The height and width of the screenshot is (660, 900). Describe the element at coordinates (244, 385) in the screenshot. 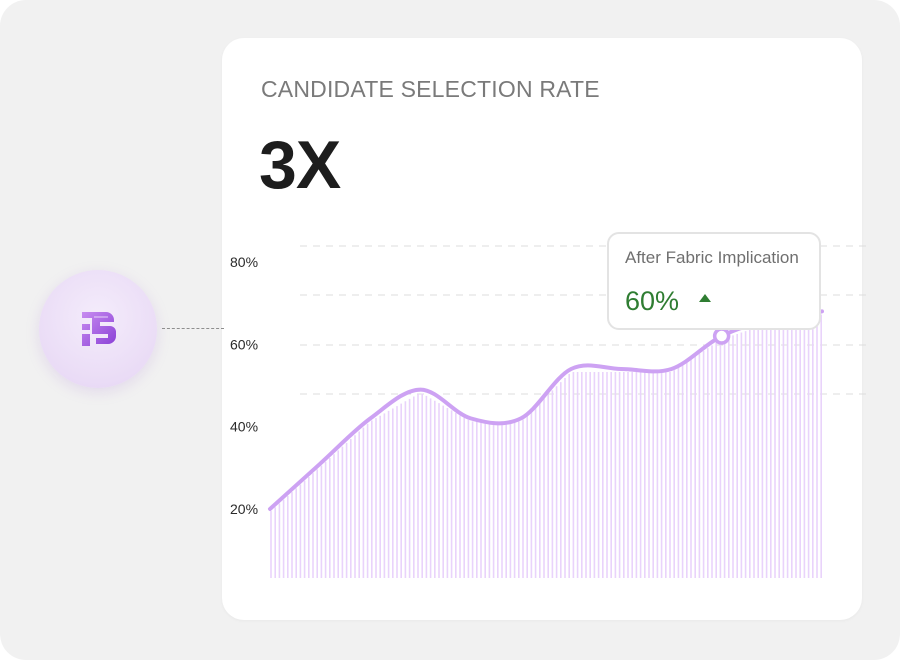

I see `y-axis-ticks: 80% 60% 40% 20%` at that location.